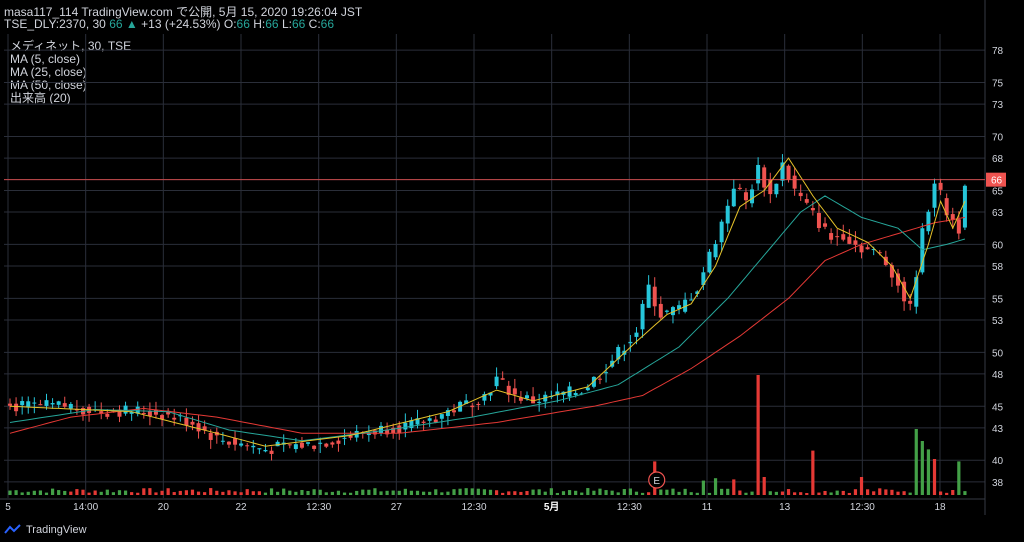 This screenshot has width=1024, height=542. What do you see at coordinates (785, 507) in the screenshot?
I see `x-tick-label: 13` at bounding box center [785, 507].